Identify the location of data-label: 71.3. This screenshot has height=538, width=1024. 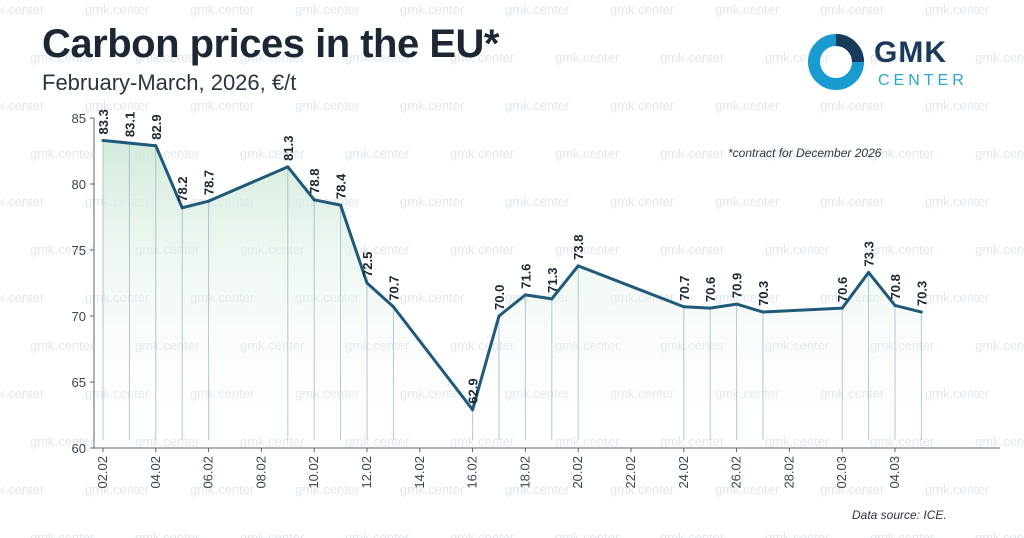
(552, 280).